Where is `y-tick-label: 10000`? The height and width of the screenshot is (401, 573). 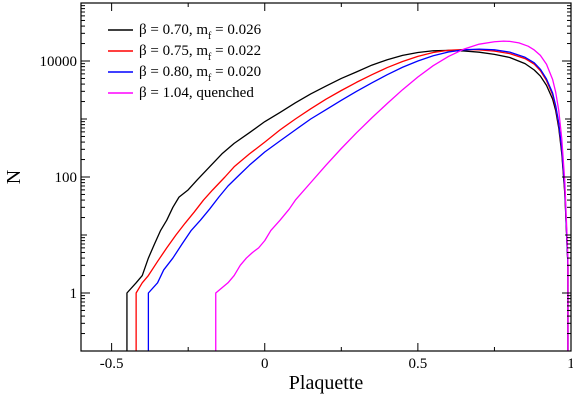 y-tick-label: 10000 is located at coordinates (59, 62).